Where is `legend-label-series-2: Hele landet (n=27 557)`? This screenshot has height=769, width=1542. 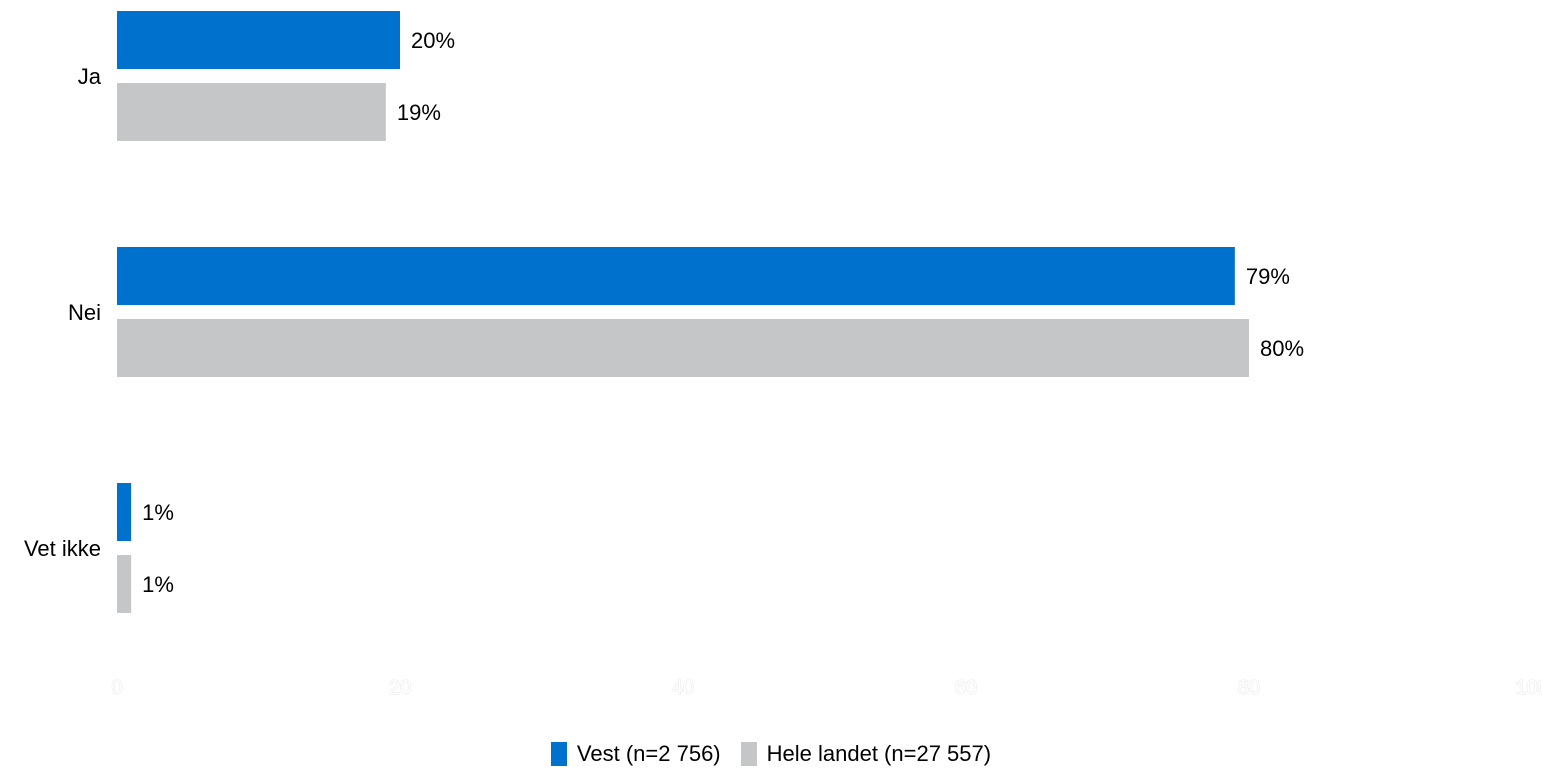
legend-label-series-2: Hele landet (n=27 557) is located at coordinates (879, 753).